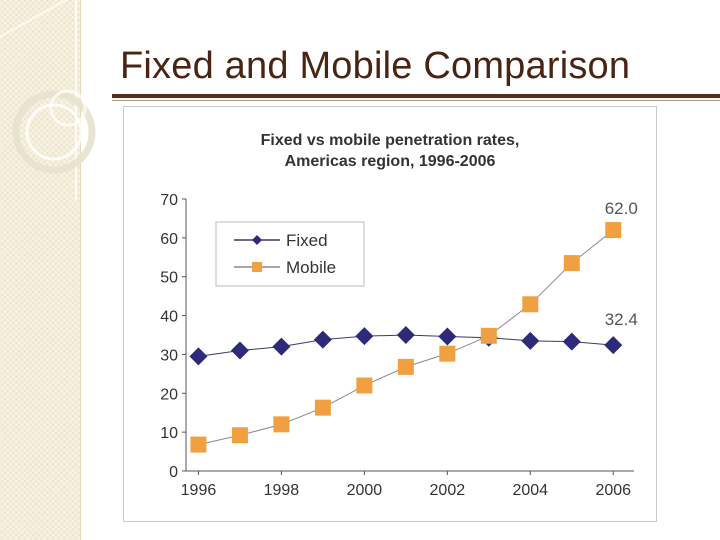 The image size is (720, 540). Describe the element at coordinates (257, 267) in the screenshot. I see `legend-marker-mobile` at that location.